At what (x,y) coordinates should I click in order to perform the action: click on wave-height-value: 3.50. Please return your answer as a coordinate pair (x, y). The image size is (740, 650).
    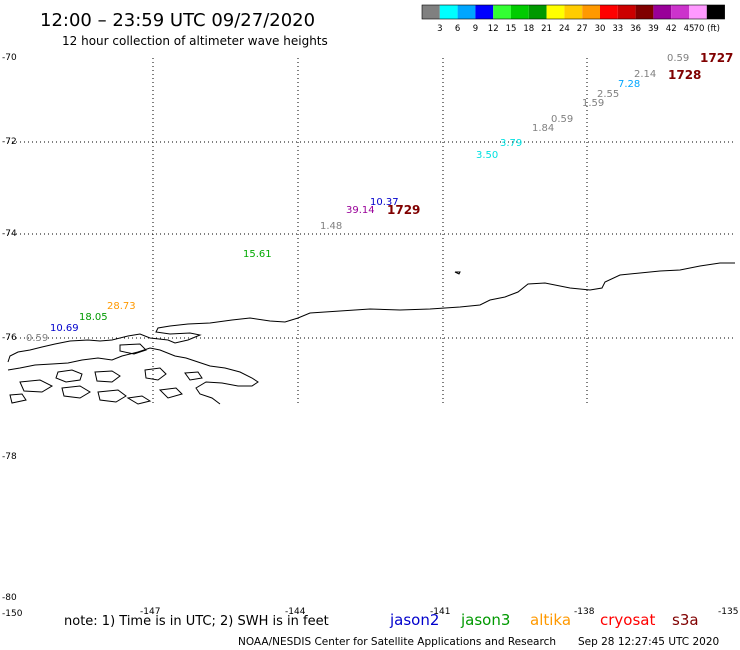
    Looking at the image, I should click on (487, 155).